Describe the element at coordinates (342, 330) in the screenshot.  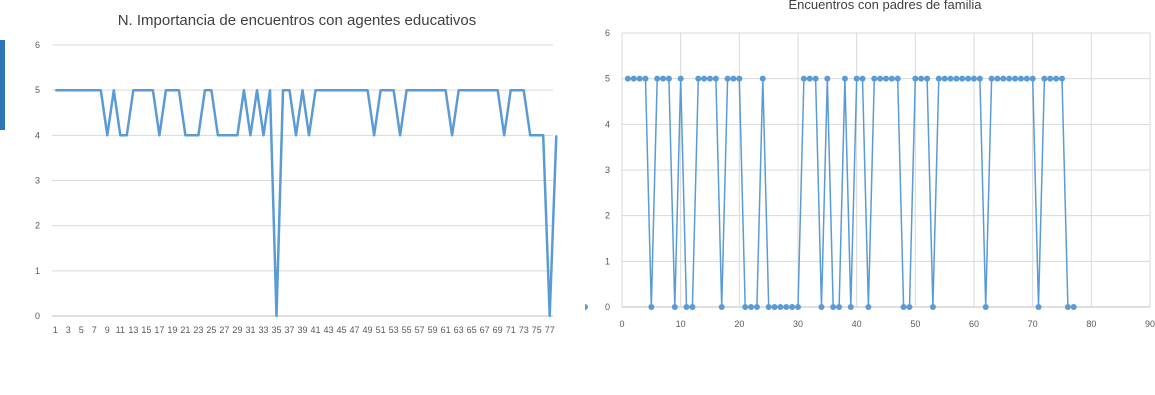
I see `x-tick-label: 45` at that location.